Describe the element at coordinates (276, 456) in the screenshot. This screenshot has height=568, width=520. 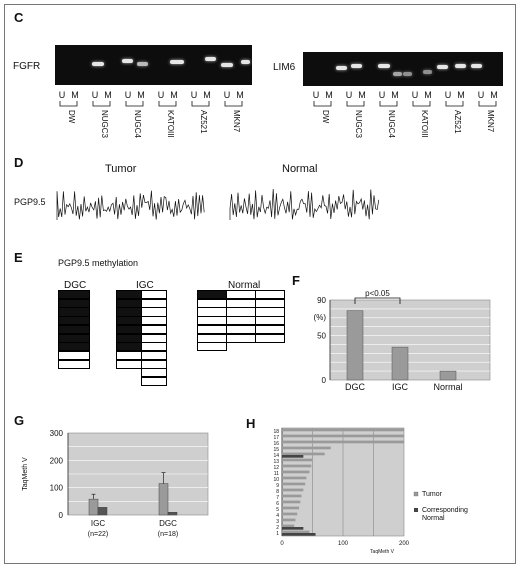
I see `row-label: 14` at that location.